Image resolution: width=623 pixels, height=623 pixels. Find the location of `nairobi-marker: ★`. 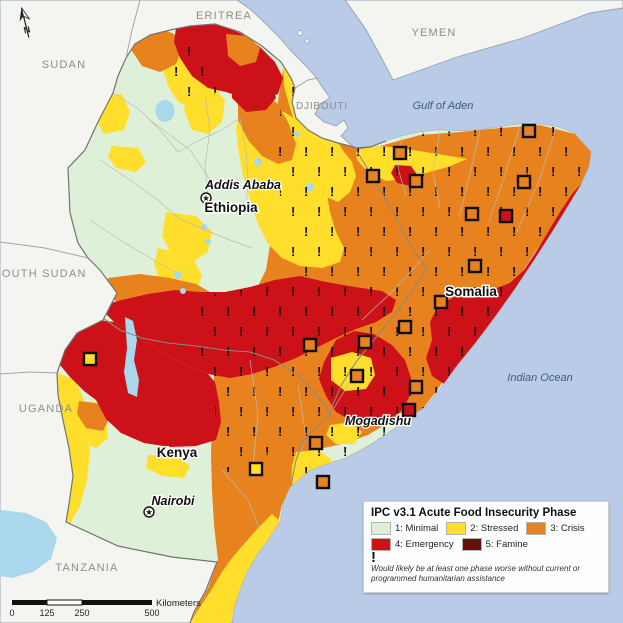

nairobi-marker: ★ is located at coordinates (149, 512).